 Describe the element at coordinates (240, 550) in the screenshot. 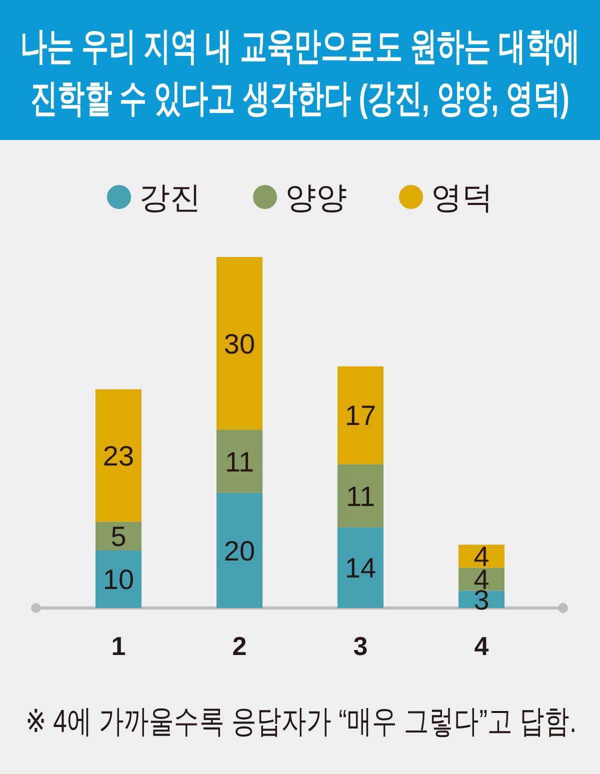

I see `data-label: 20` at that location.